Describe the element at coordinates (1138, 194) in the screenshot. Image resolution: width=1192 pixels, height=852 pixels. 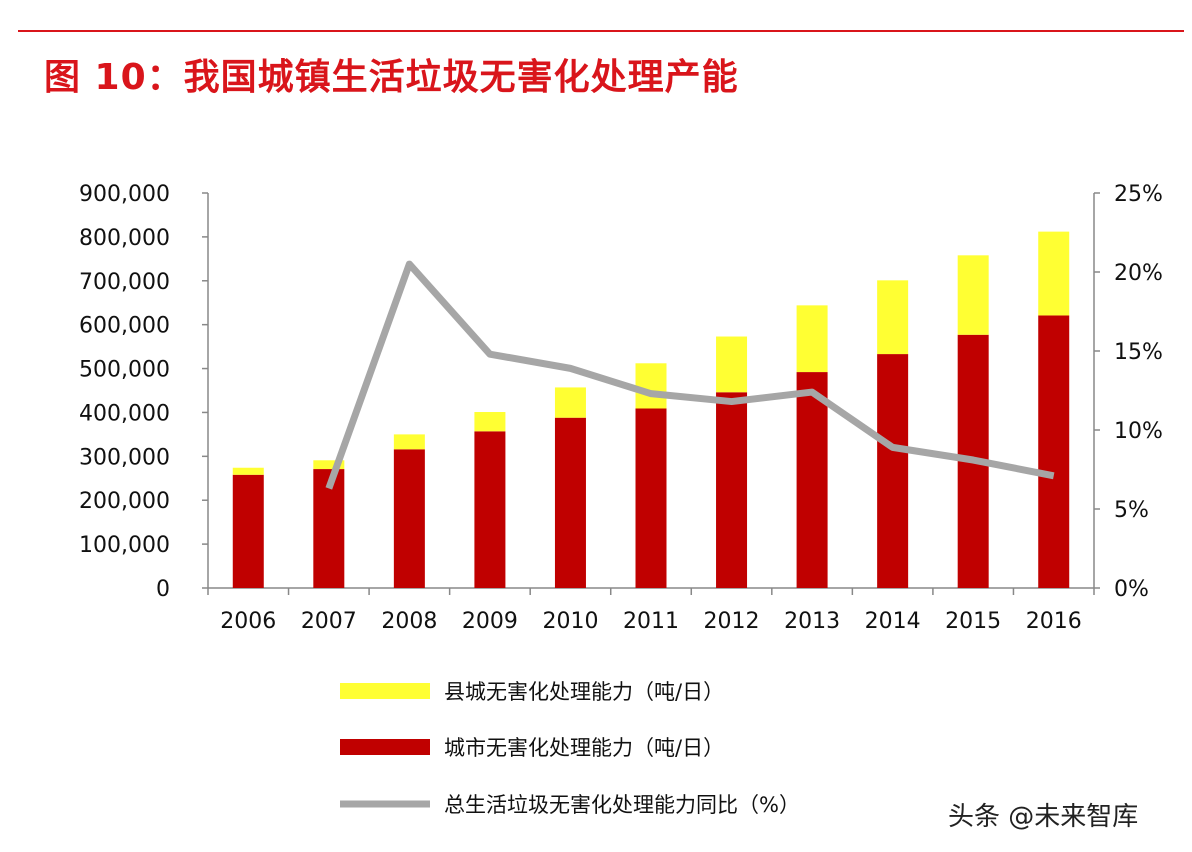
I see `y-right-tick-label: 25%` at that location.